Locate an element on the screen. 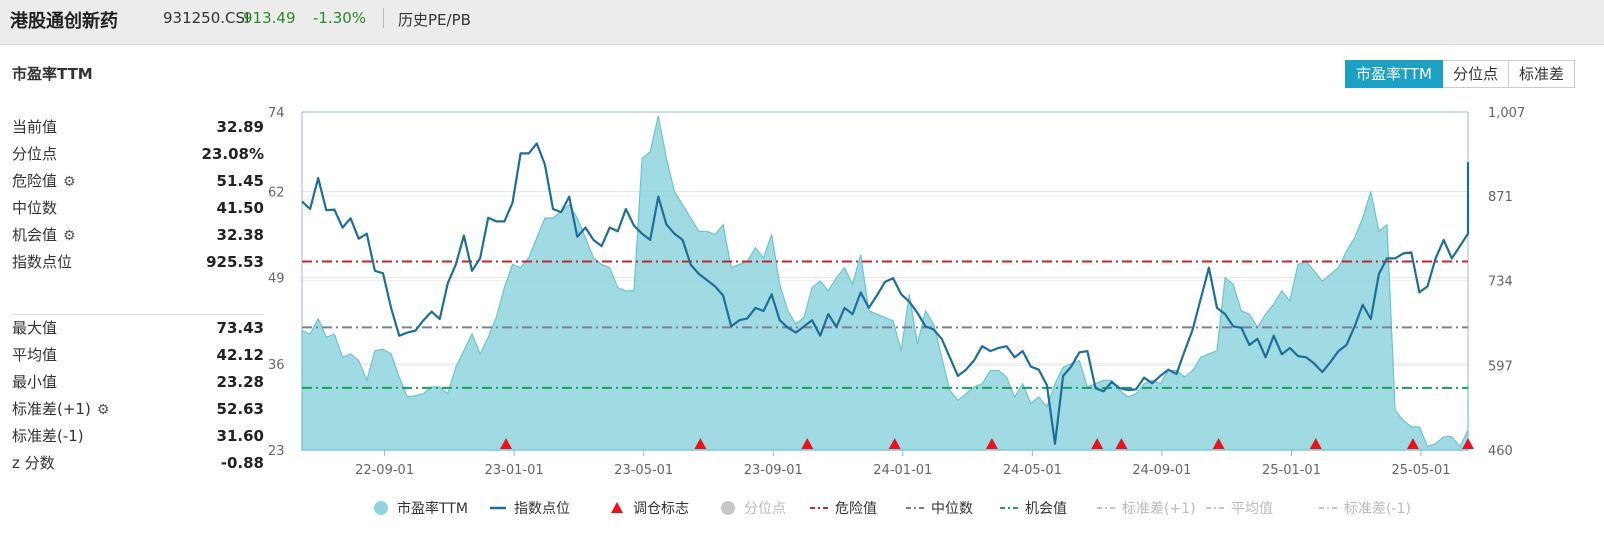 The height and width of the screenshot is (545, 1604). legend-label: 平均值 is located at coordinates (1252, 509).